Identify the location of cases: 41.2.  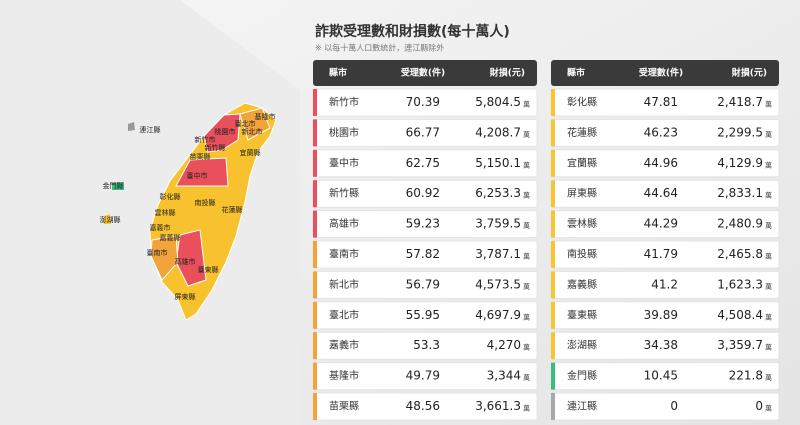
(664, 284).